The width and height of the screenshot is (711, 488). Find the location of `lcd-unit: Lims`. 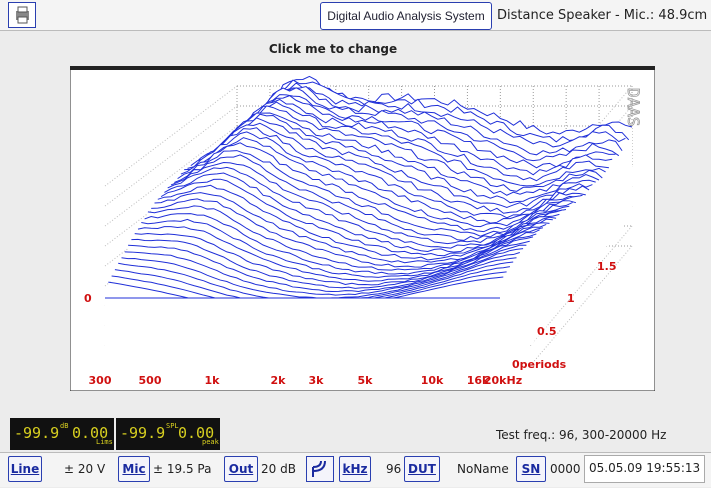

lcd-unit: Lims is located at coordinates (104, 442).